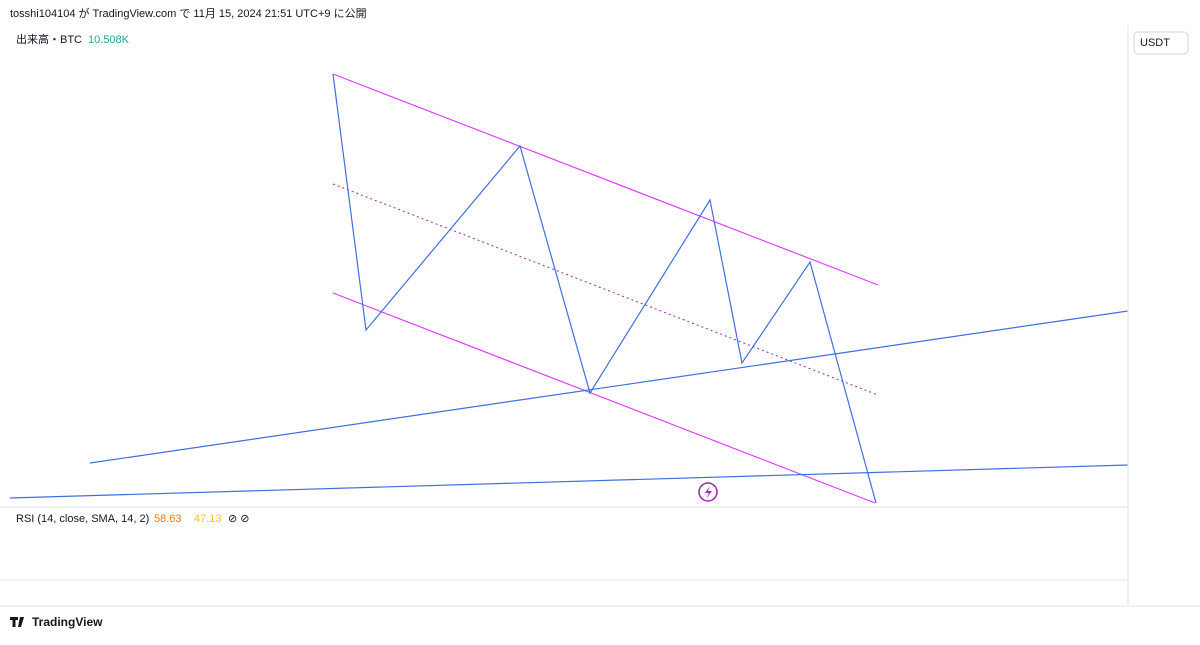  What do you see at coordinates (67, 622) in the screenshot?
I see `footer-logo: TradingView` at bounding box center [67, 622].